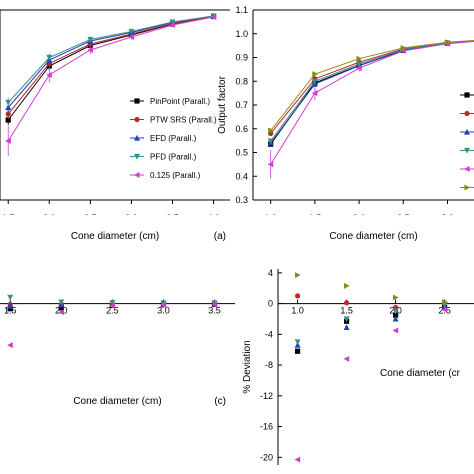  I want to click on panel-b-x-tick-label: 2.5, so click(403, 218).